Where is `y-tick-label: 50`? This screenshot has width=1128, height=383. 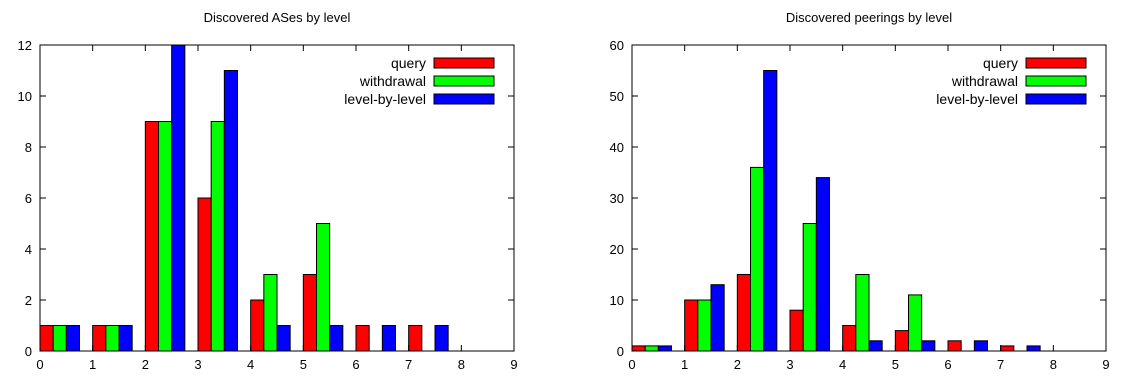 y-tick-label: 50 is located at coordinates (617, 96).